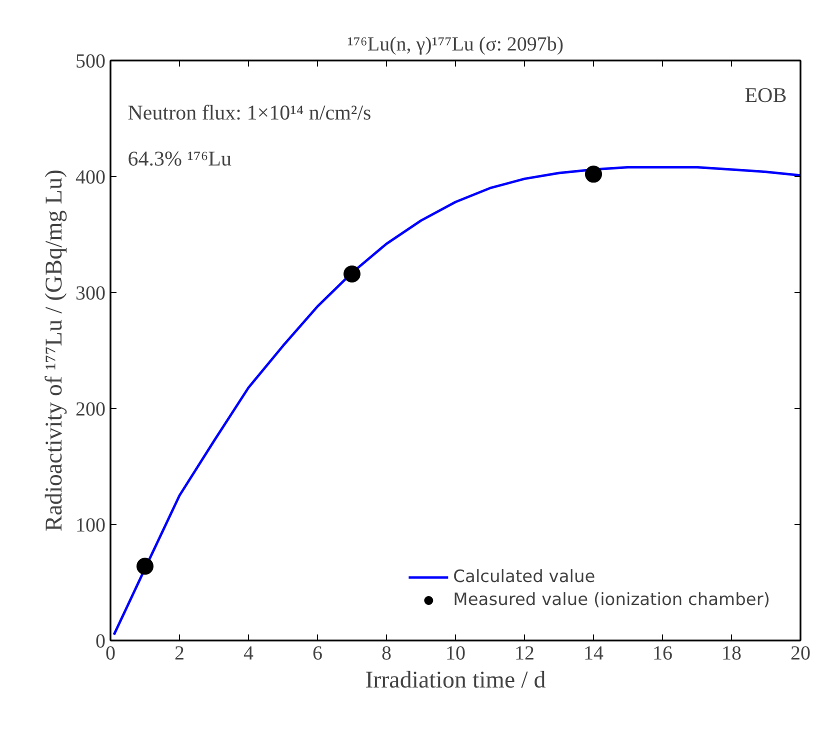 The height and width of the screenshot is (729, 825). What do you see at coordinates (179, 653) in the screenshot?
I see `x-tick-label: 2` at bounding box center [179, 653].